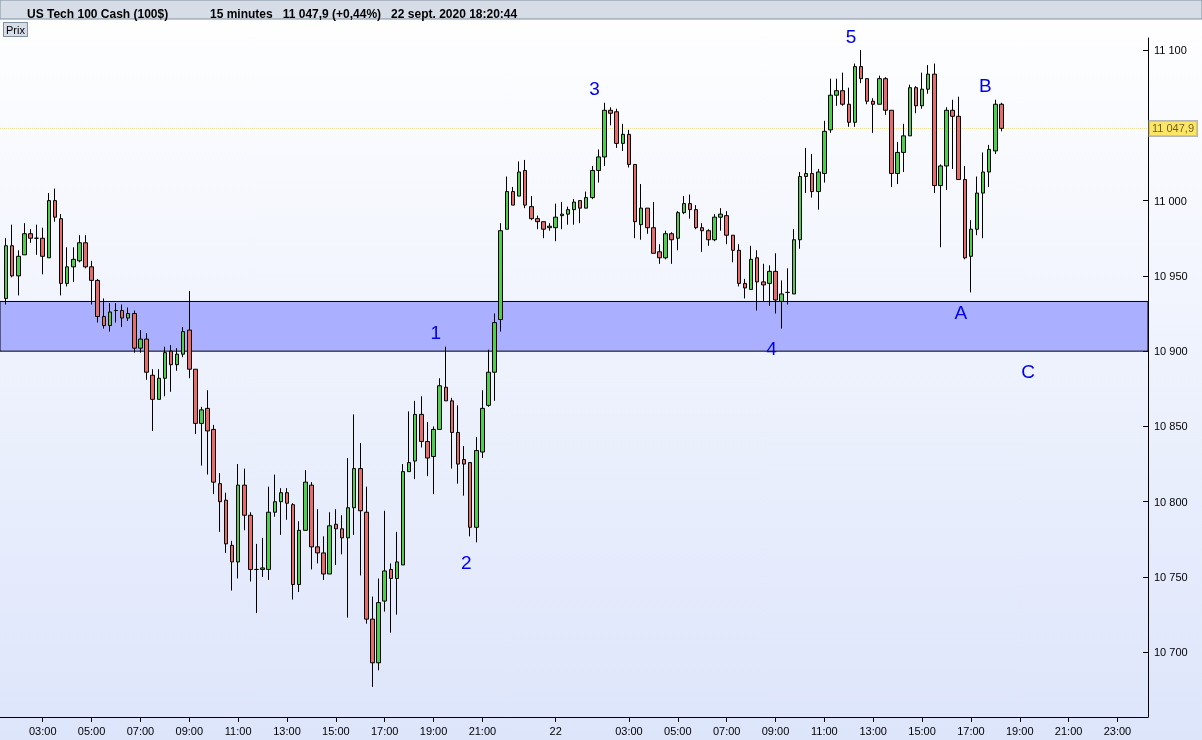  I want to click on annotation: B, so click(985, 86).